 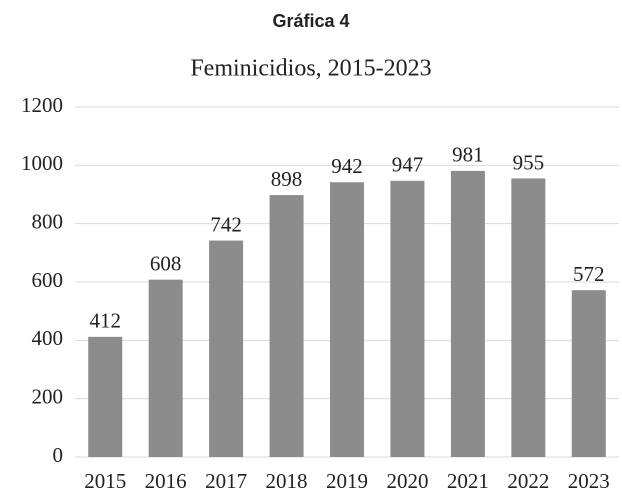 I want to click on x-tick-label: 2020, so click(x=407, y=481).